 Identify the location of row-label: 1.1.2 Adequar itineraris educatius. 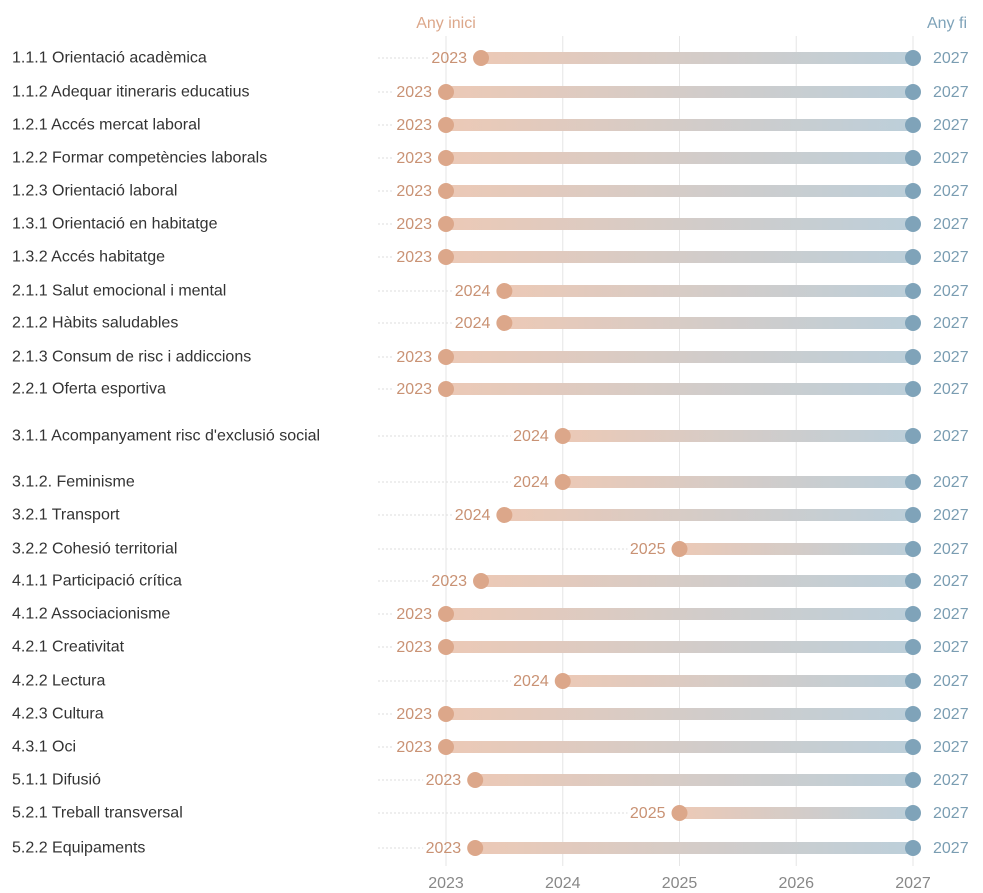
(131, 92).